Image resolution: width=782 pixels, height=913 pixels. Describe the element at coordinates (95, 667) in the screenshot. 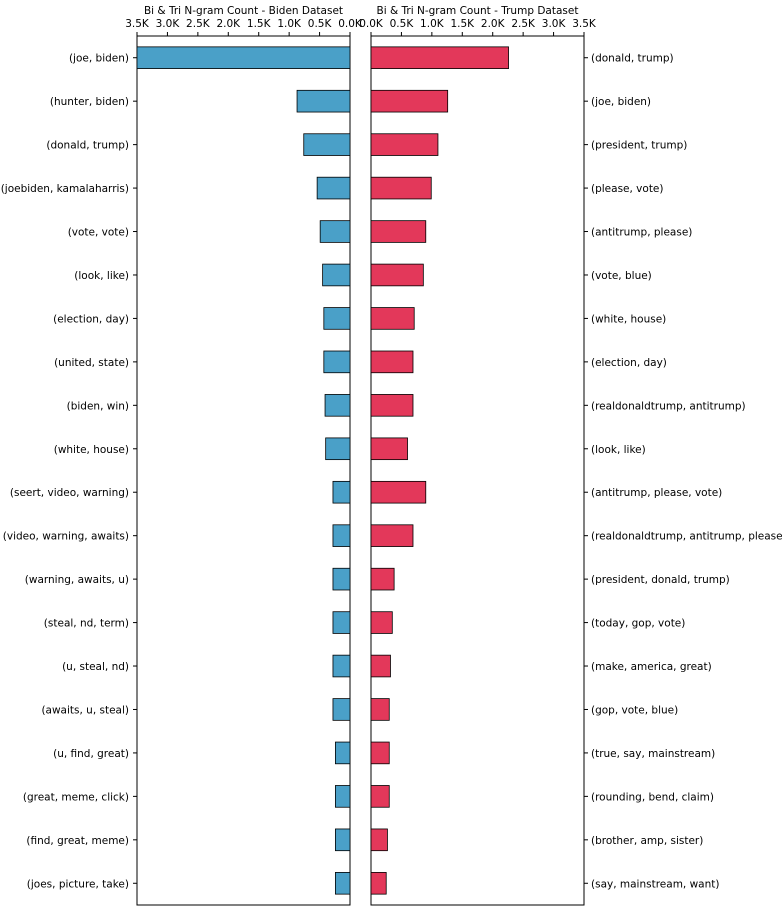

I see `category-label: (u, steal, nd)` at that location.